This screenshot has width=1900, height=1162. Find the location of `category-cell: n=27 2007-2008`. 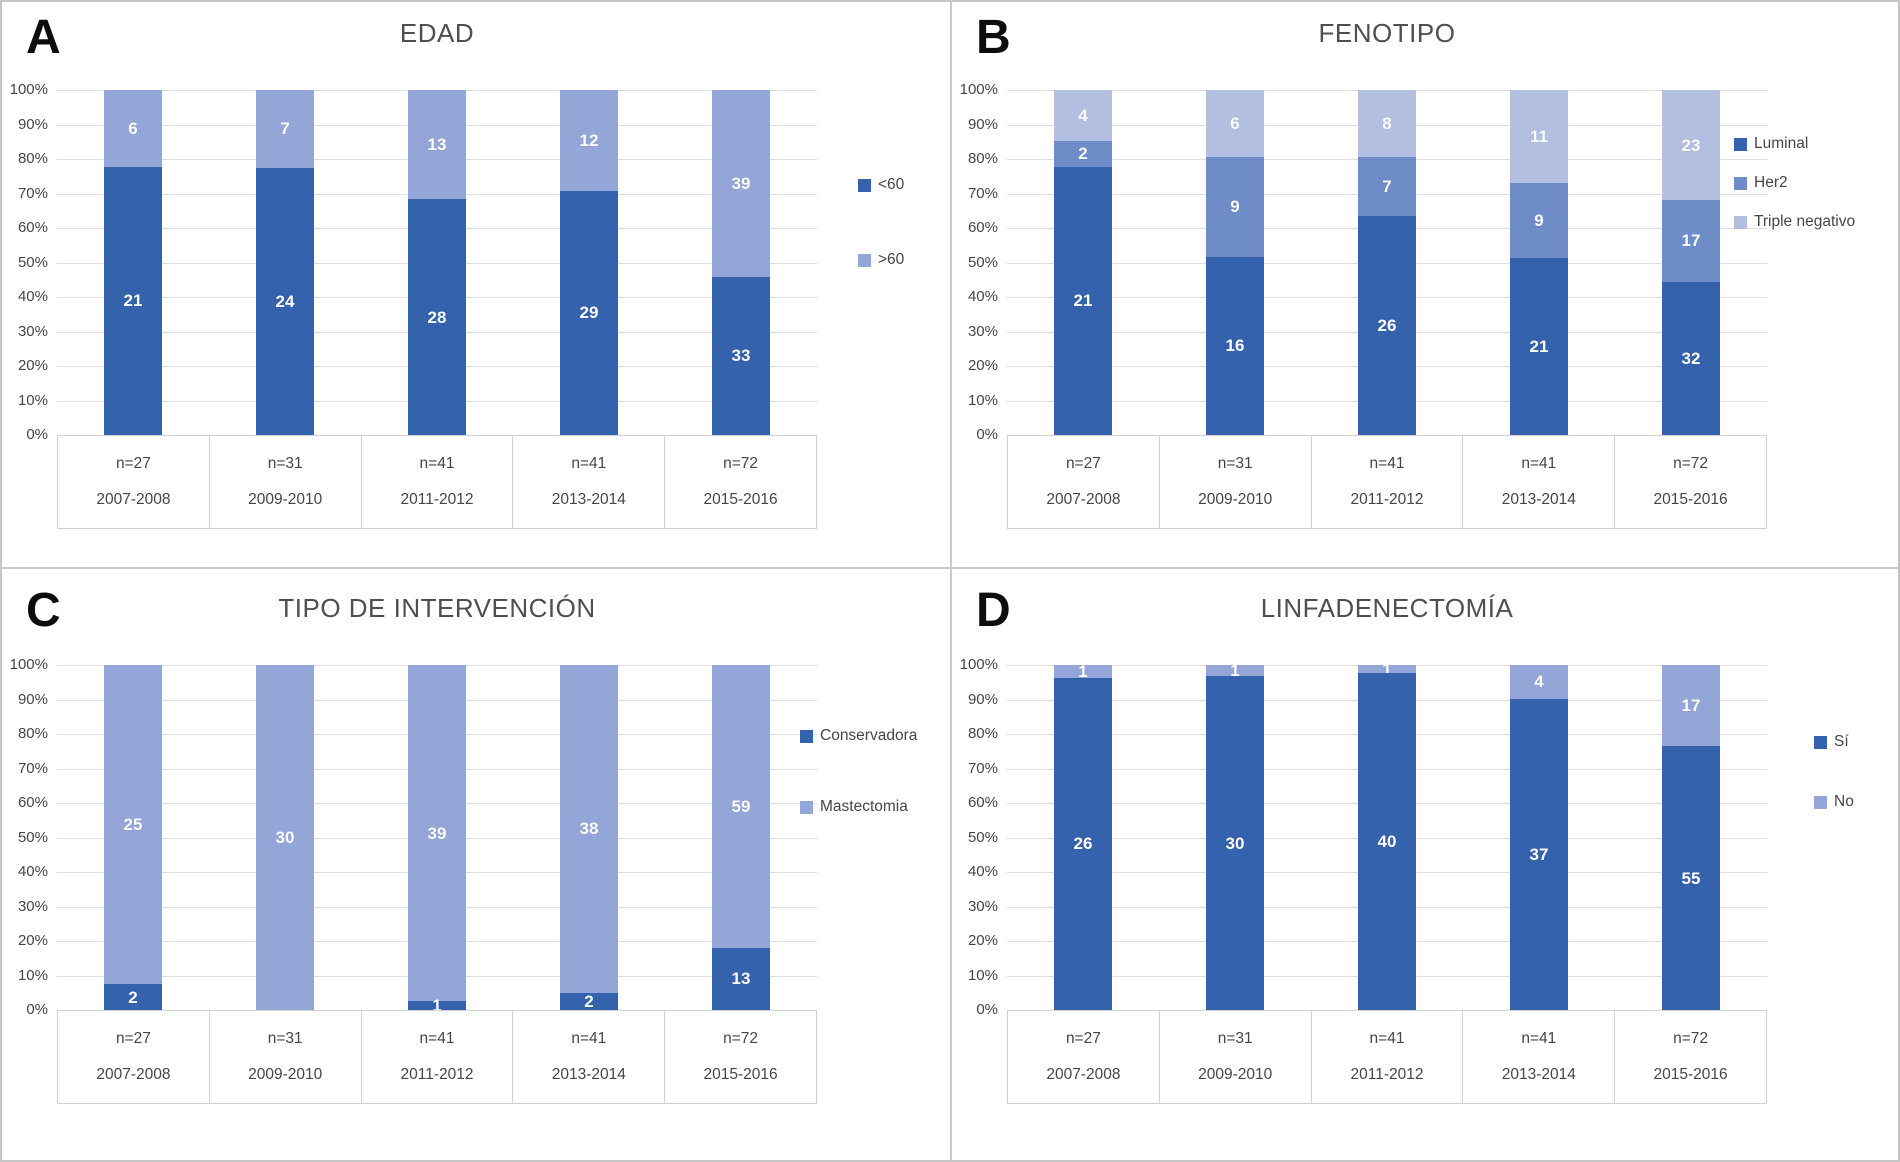

category-cell: n=27 2007-2008 is located at coordinates (1084, 482).